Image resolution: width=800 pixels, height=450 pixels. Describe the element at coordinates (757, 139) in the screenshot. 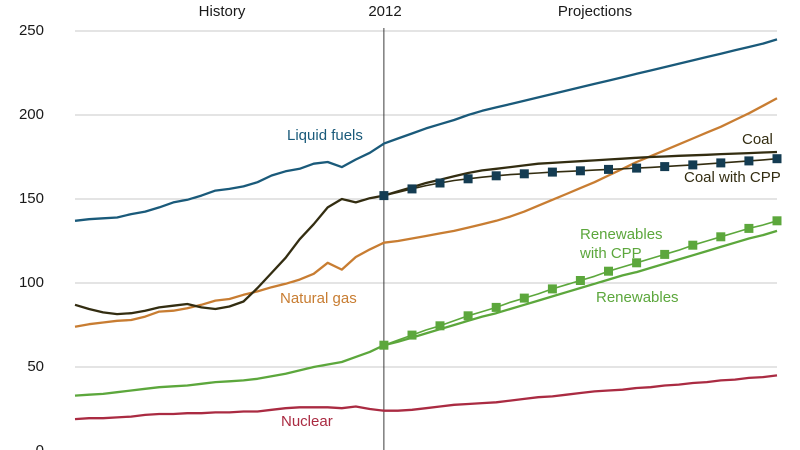

I see `series-label-coal: Coal` at that location.